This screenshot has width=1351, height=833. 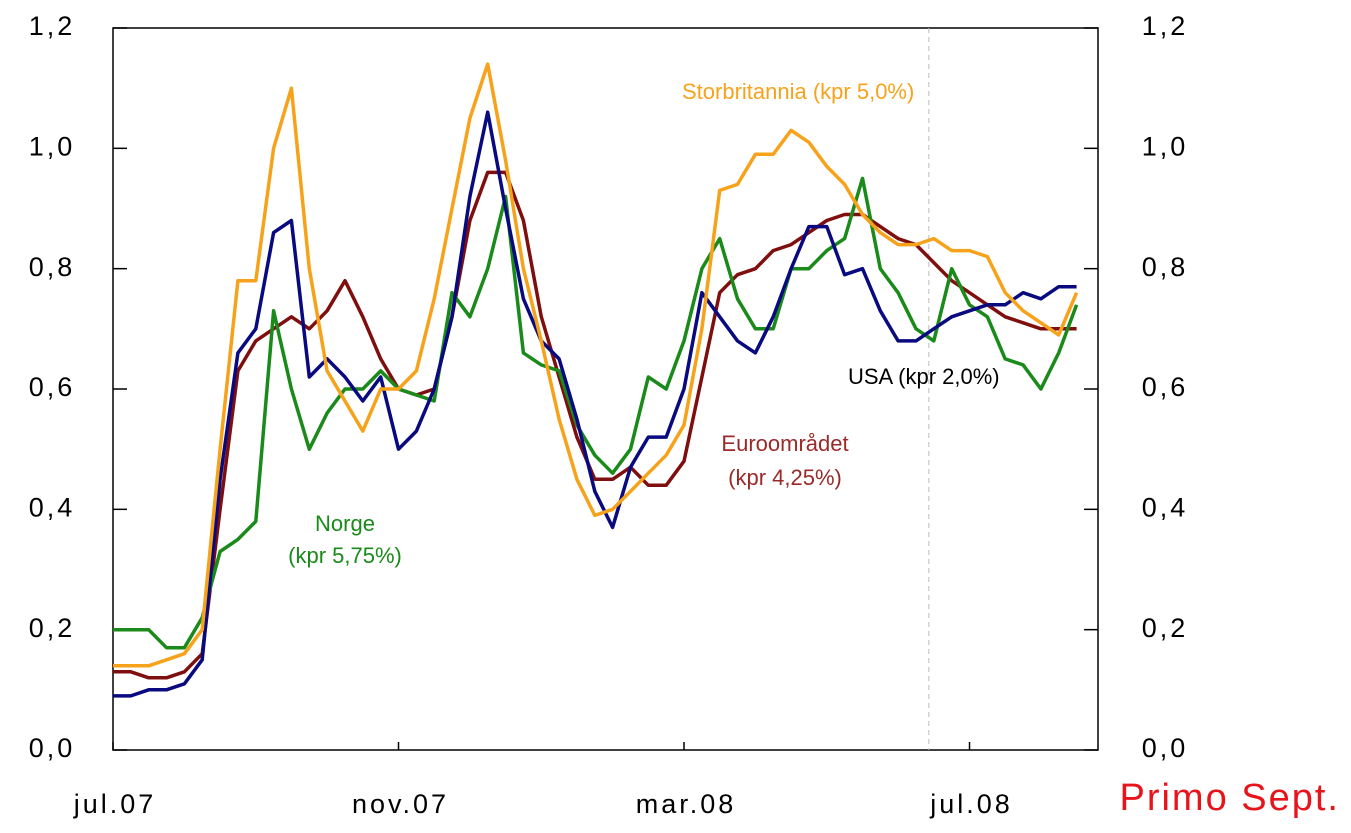 What do you see at coordinates (345, 523) in the screenshot?
I see `series-label: Norge` at bounding box center [345, 523].